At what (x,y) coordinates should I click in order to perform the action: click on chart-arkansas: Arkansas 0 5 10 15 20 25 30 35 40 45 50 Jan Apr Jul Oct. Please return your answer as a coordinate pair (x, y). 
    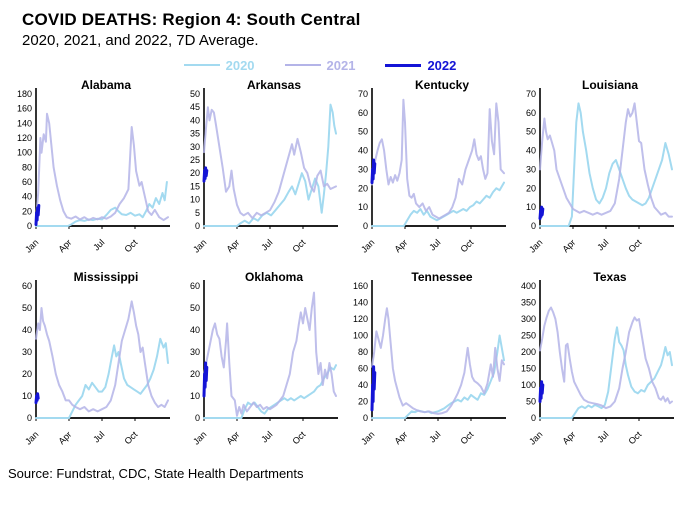
    Looking at the image, I should click on (258, 174).